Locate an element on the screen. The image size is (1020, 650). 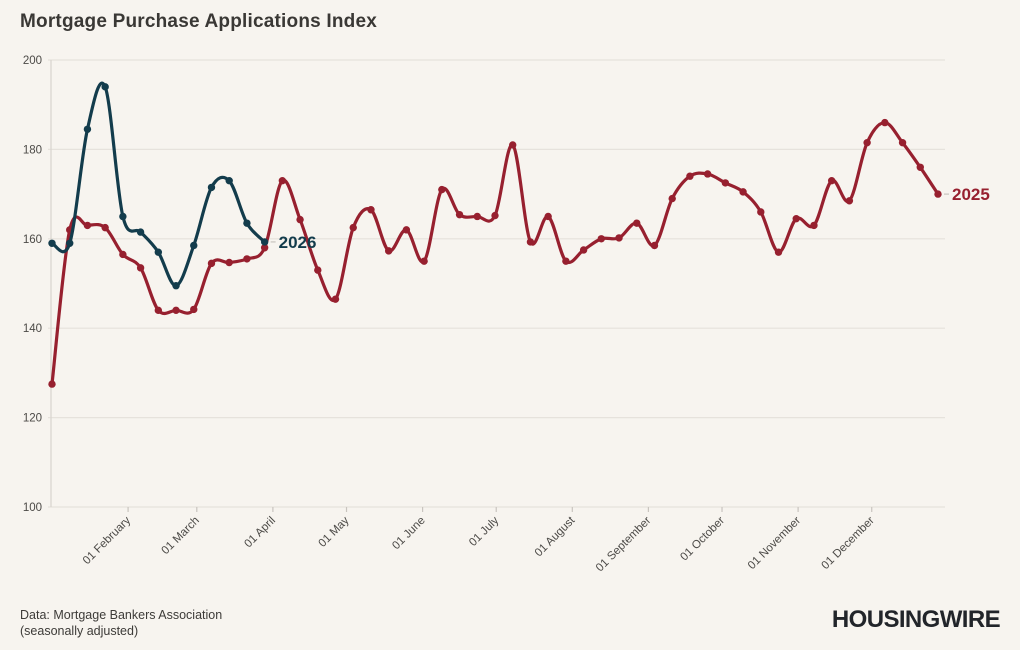
y-tick-label: 100 is located at coordinates (32, 508).